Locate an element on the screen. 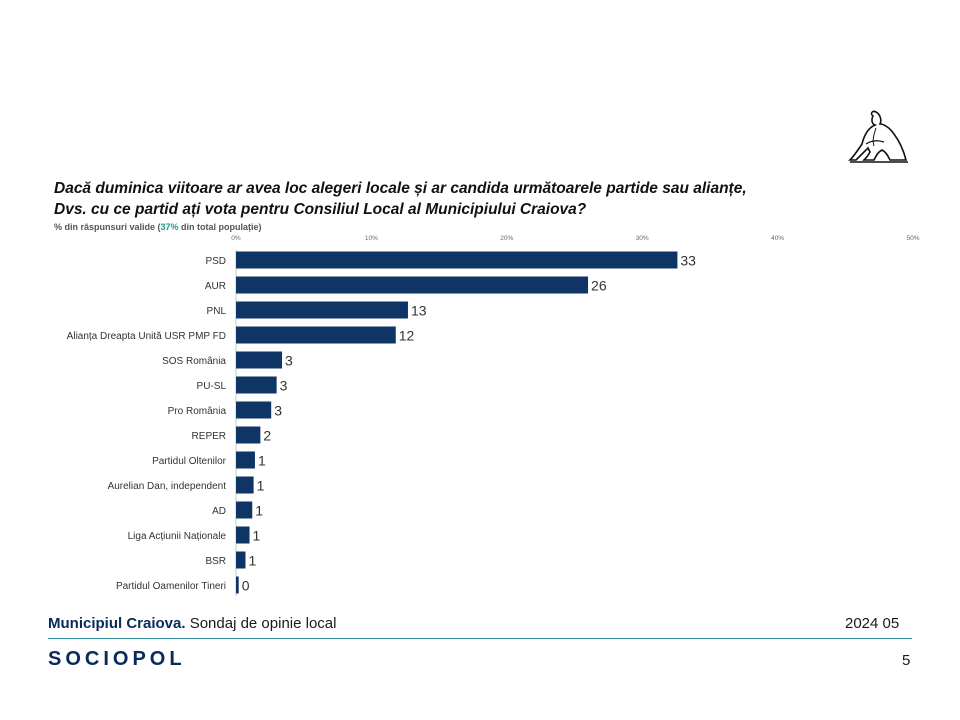 The image size is (960, 720). category-label: SOS România is located at coordinates (194, 361).